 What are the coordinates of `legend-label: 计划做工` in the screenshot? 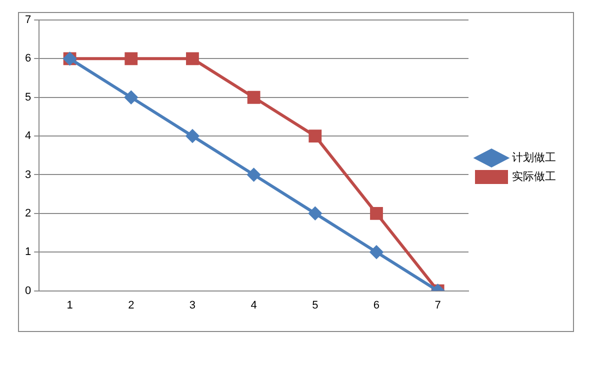 It's located at (534, 157).